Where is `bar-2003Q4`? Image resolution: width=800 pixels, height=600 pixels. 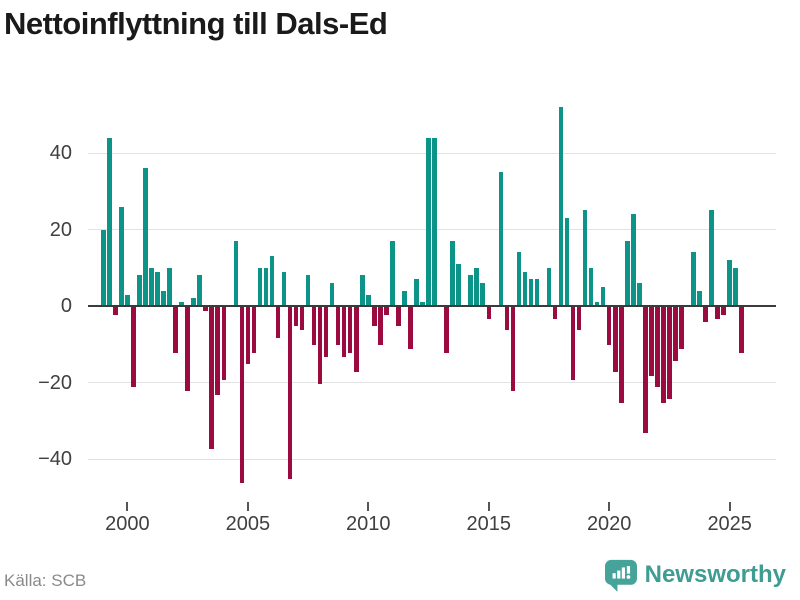 bar-2003Q4 is located at coordinates (217, 351).